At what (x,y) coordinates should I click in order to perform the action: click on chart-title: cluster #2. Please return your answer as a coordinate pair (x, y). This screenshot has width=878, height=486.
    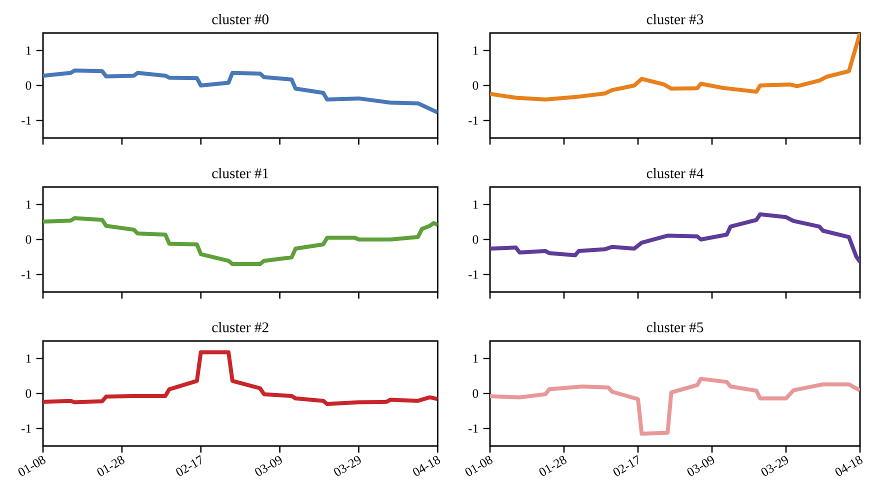
    Looking at the image, I should click on (240, 327).